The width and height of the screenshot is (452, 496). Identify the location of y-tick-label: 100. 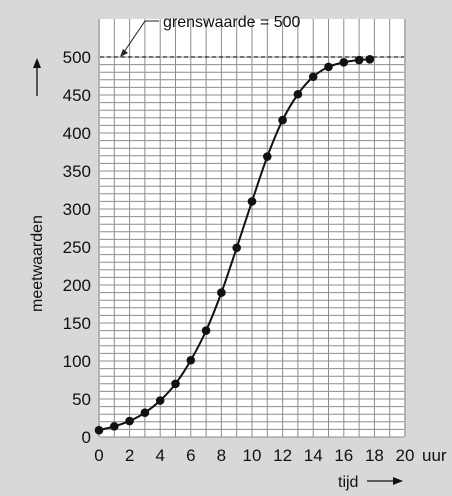
(77, 361).